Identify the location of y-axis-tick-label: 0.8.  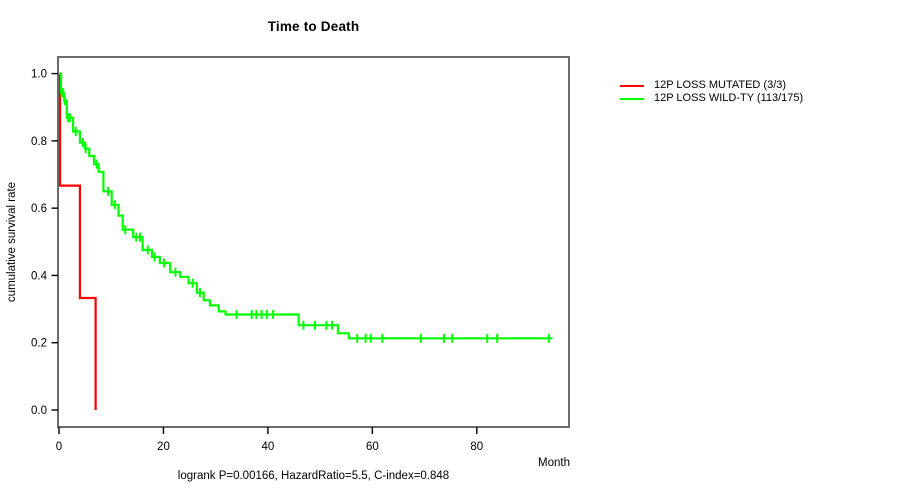
(39, 142).